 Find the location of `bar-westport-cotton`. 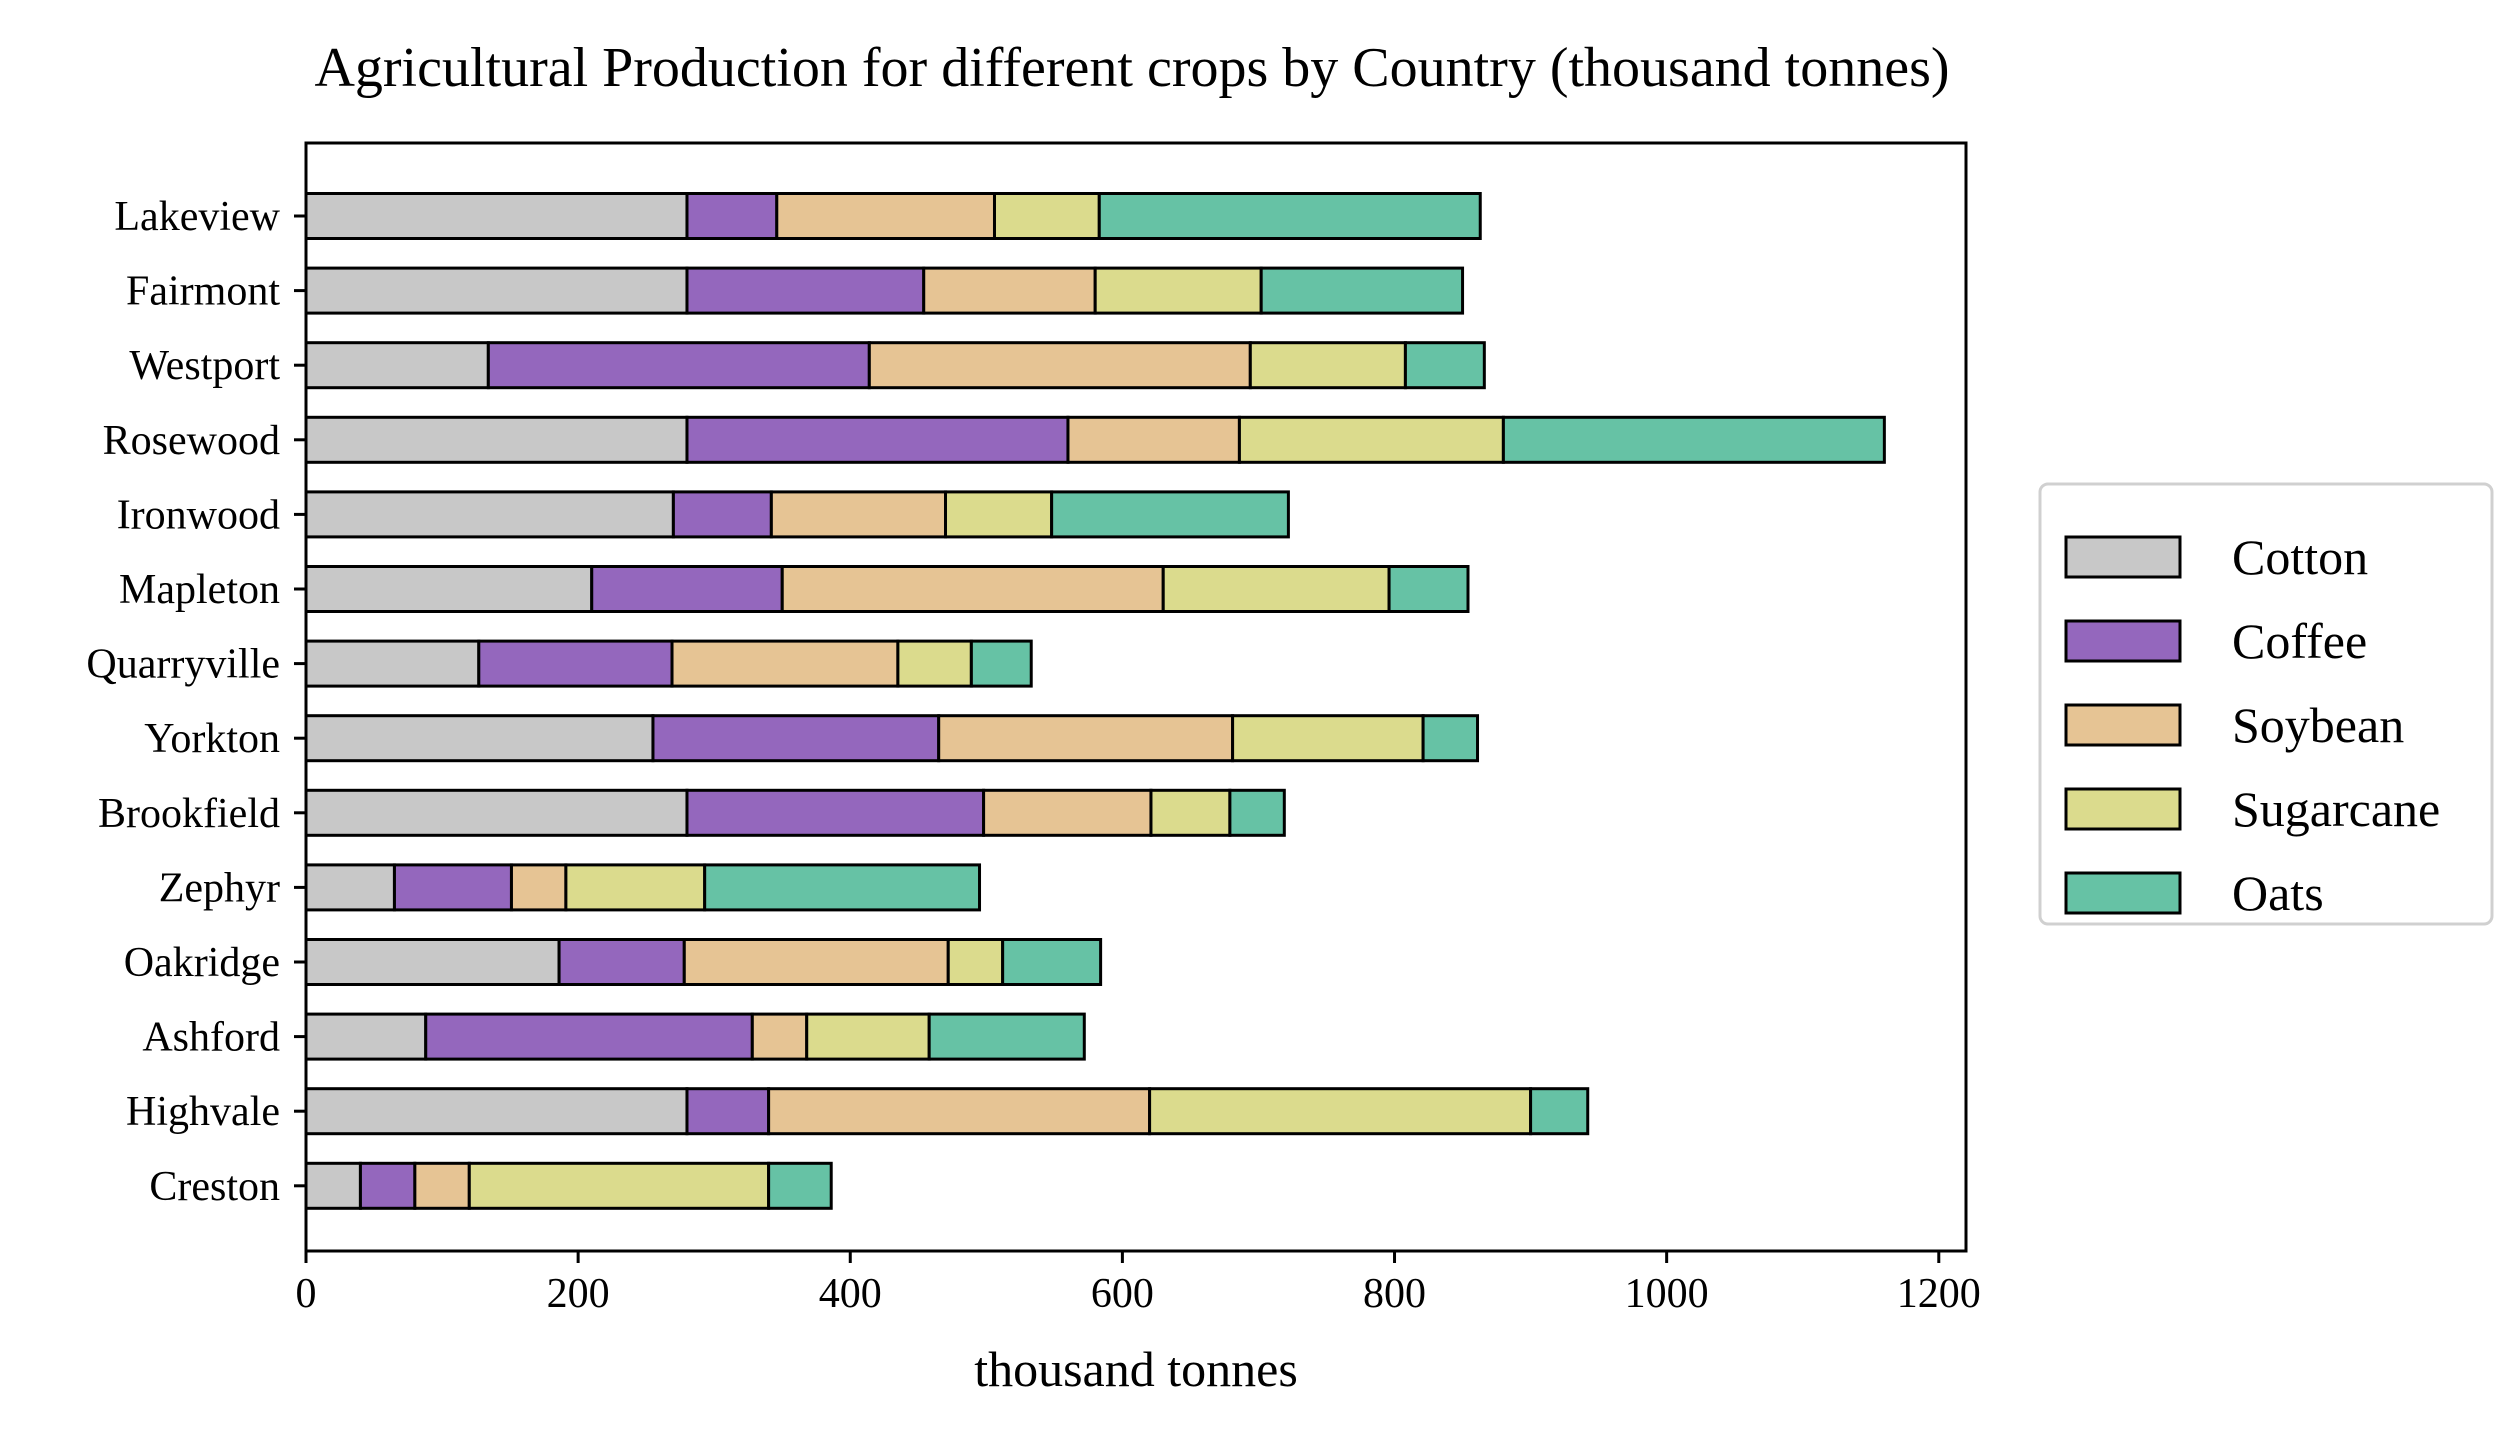

bar-westport-cotton is located at coordinates (397, 365).